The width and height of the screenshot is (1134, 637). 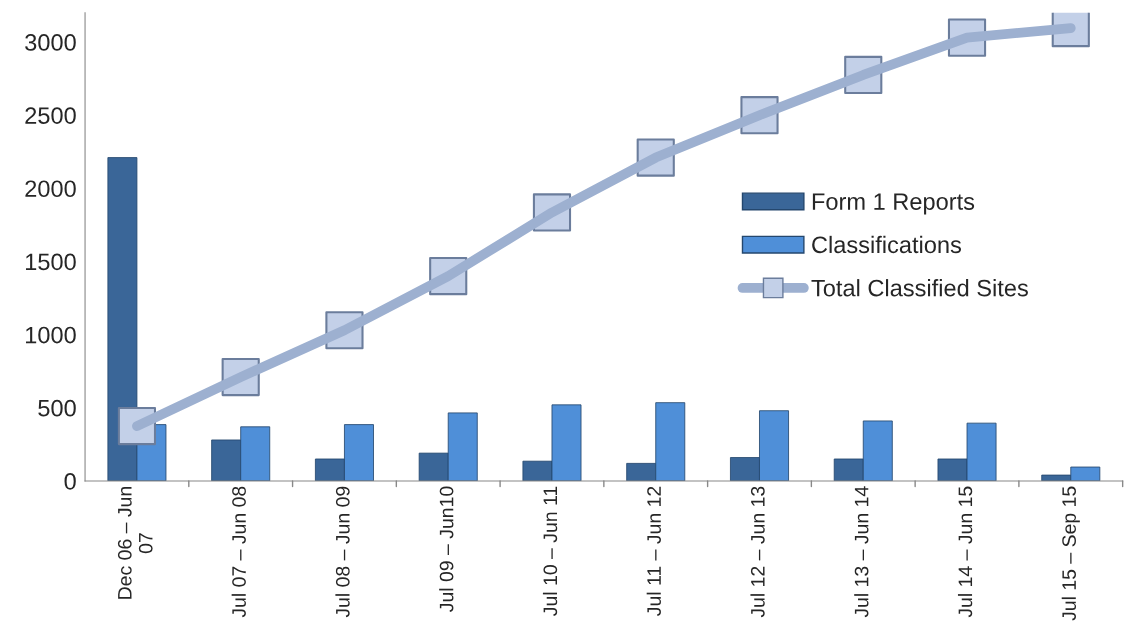 I want to click on x-tick-label: Jul 07 – Jun 08, so click(x=238, y=552).